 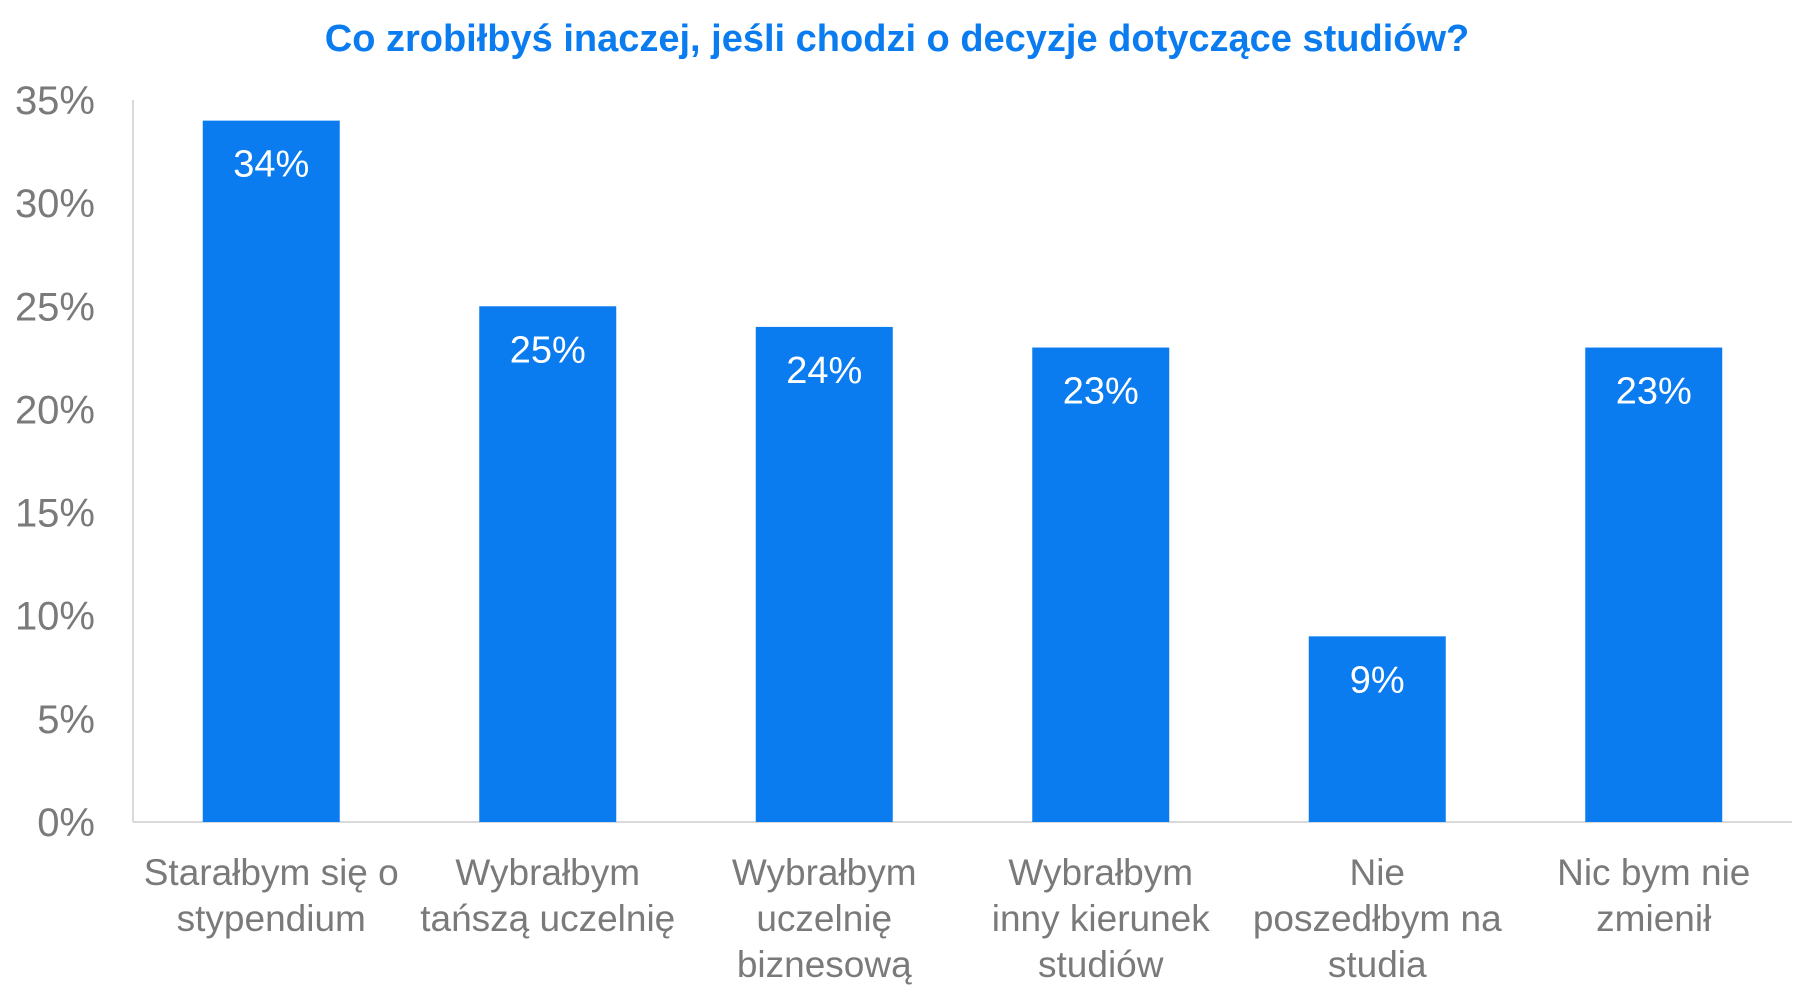 I want to click on category-label: biznesową, so click(x=824, y=964).